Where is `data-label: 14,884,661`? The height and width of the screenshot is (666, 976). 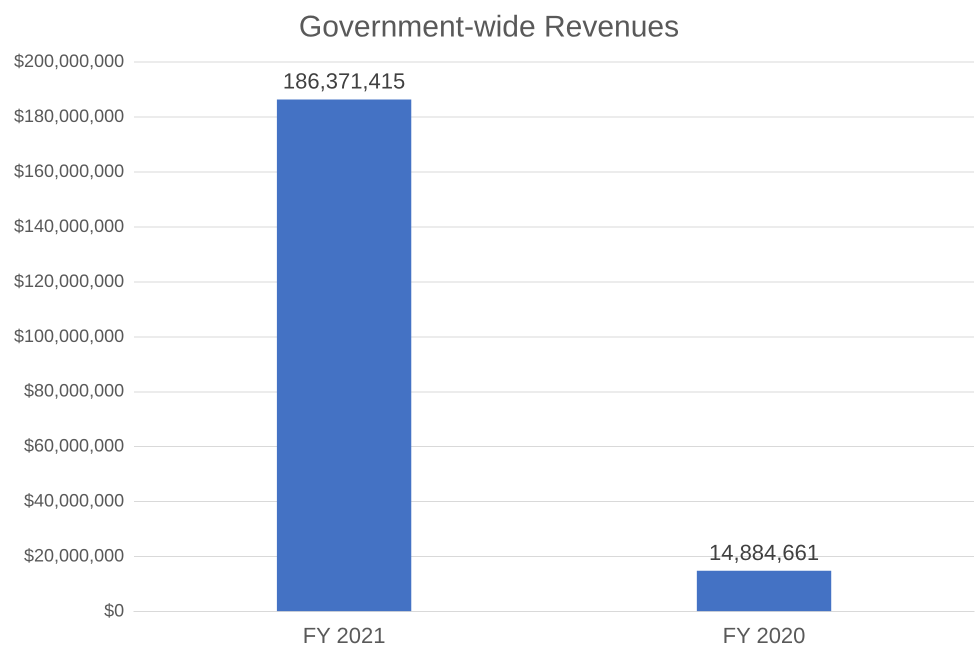 data-label: 14,884,661 is located at coordinates (764, 552).